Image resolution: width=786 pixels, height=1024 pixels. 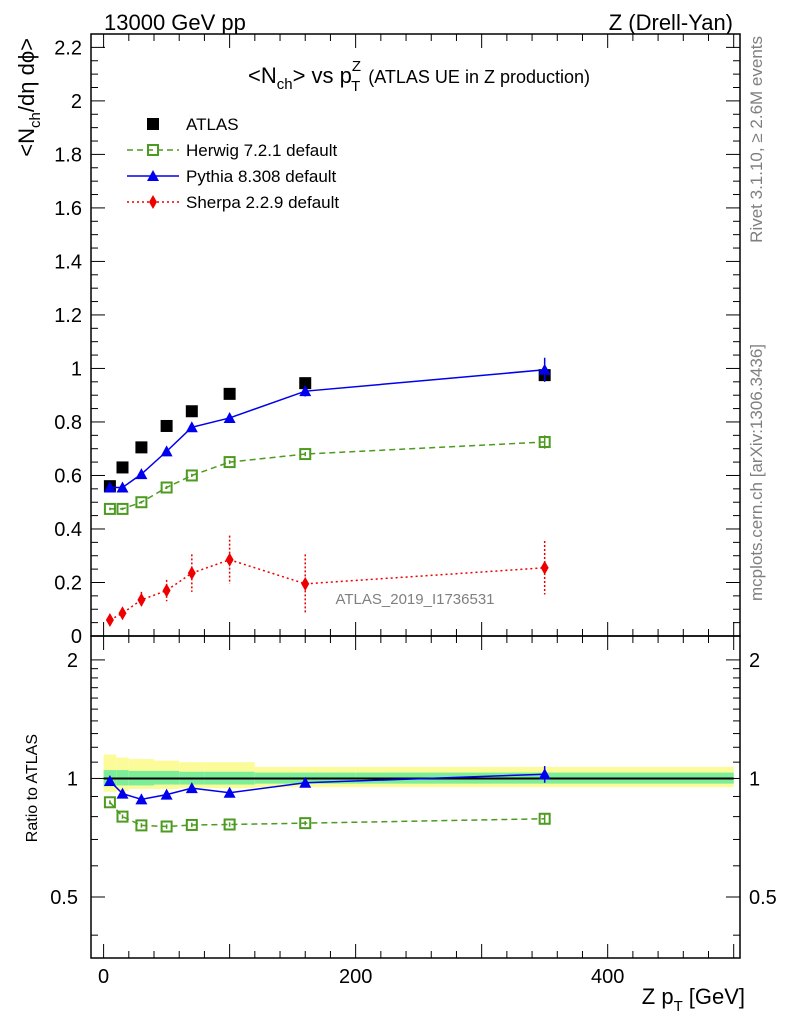 I want to click on header-right-text: Z (Drell-Yan), so click(x=671, y=22).